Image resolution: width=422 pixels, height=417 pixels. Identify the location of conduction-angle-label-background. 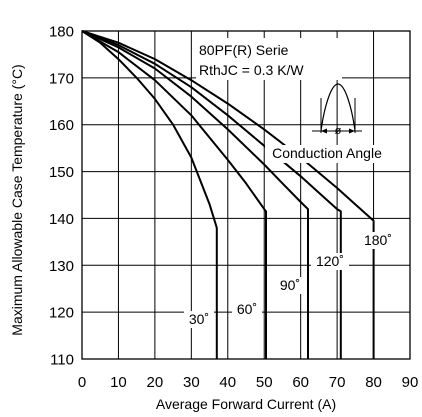
(327, 154).